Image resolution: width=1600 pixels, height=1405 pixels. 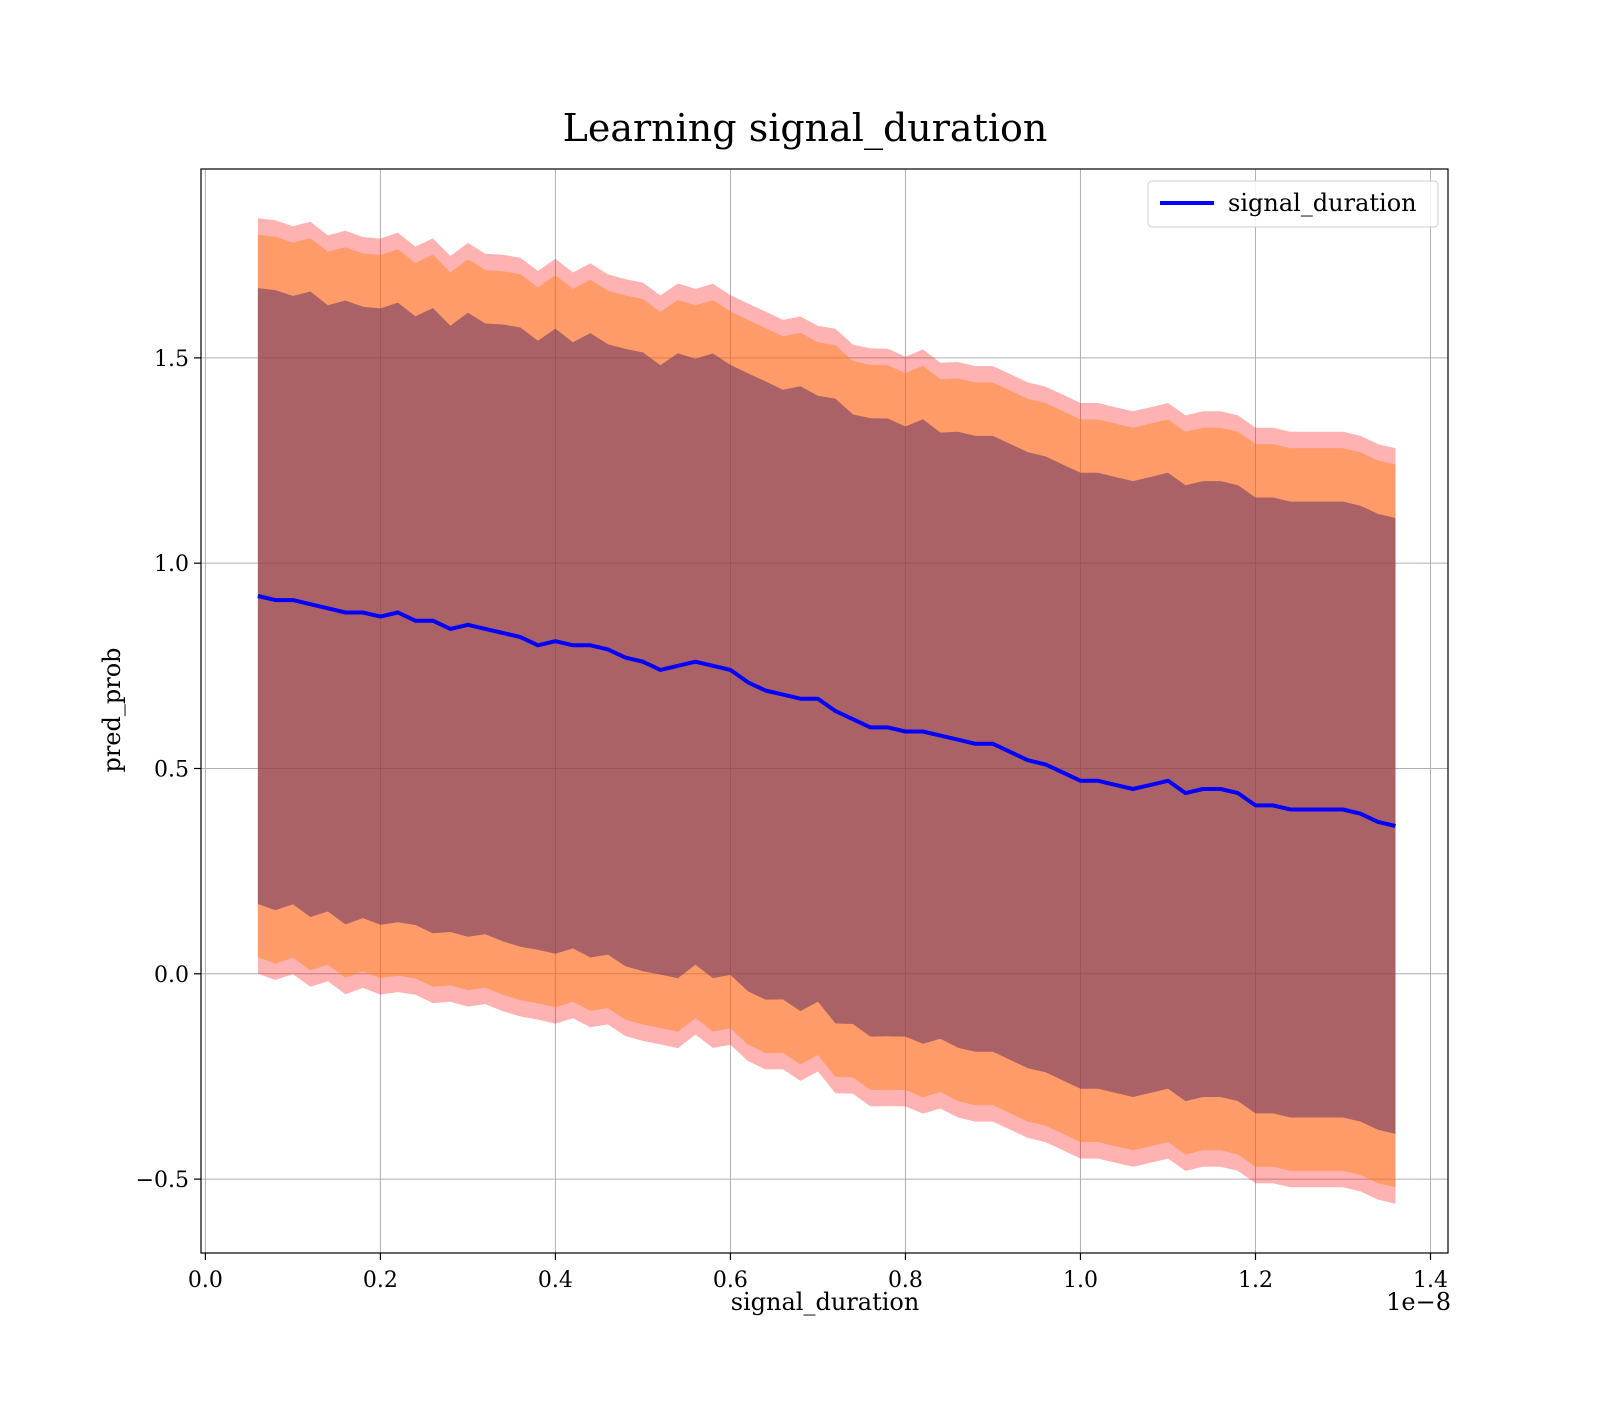 What do you see at coordinates (380, 1280) in the screenshot?
I see `x-tick-label: 0.2` at bounding box center [380, 1280].